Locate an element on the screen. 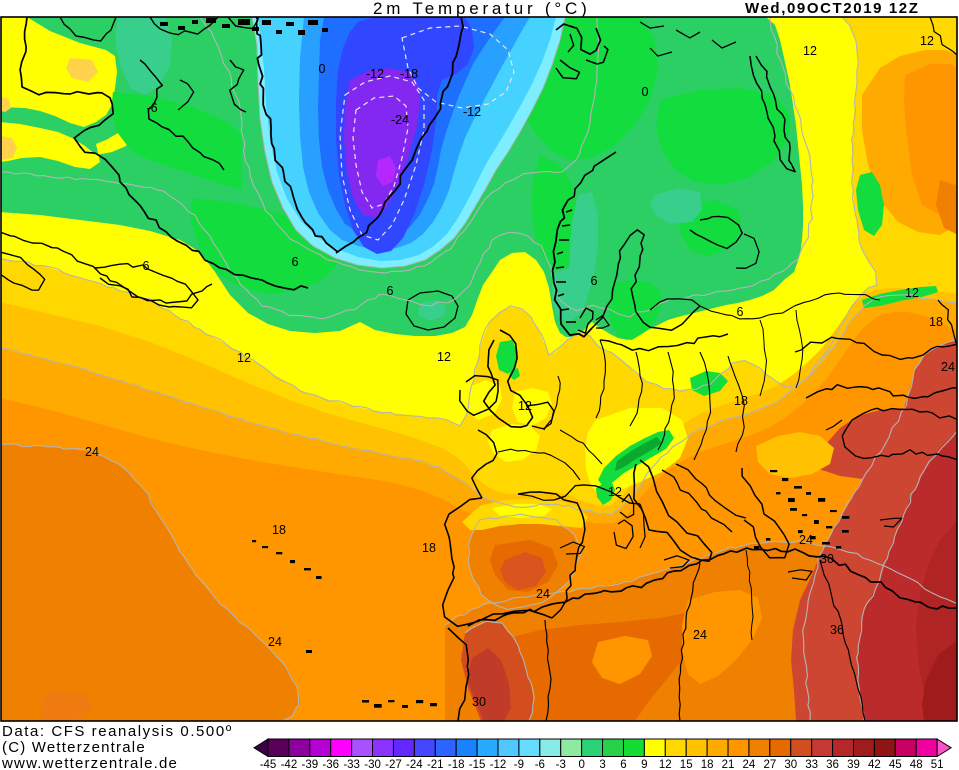 Image resolution: width=959 pixels, height=770 pixels. svg-text: 2m Temperatur (°C) is located at coordinates (482, 9).